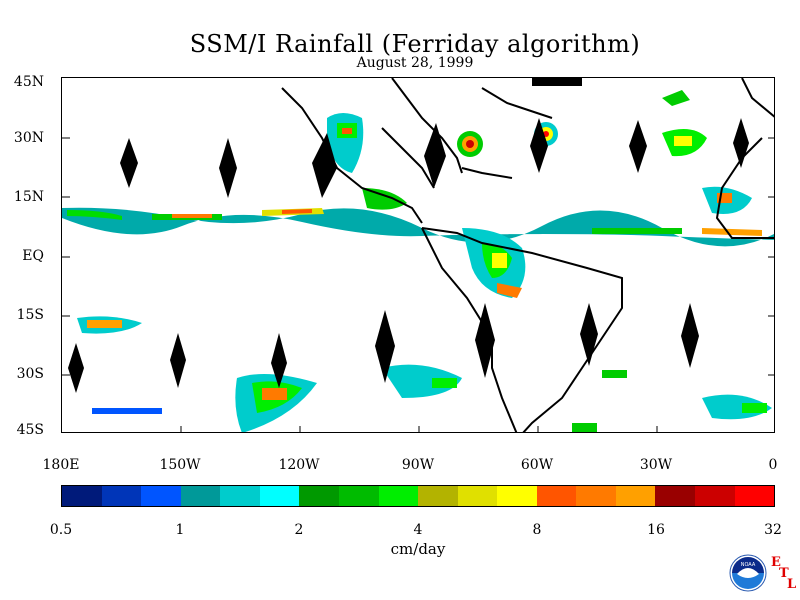 The image size is (800, 600). Describe the element at coordinates (418, 549) in the screenshot. I see `colorbar-units: cm/day` at that location.